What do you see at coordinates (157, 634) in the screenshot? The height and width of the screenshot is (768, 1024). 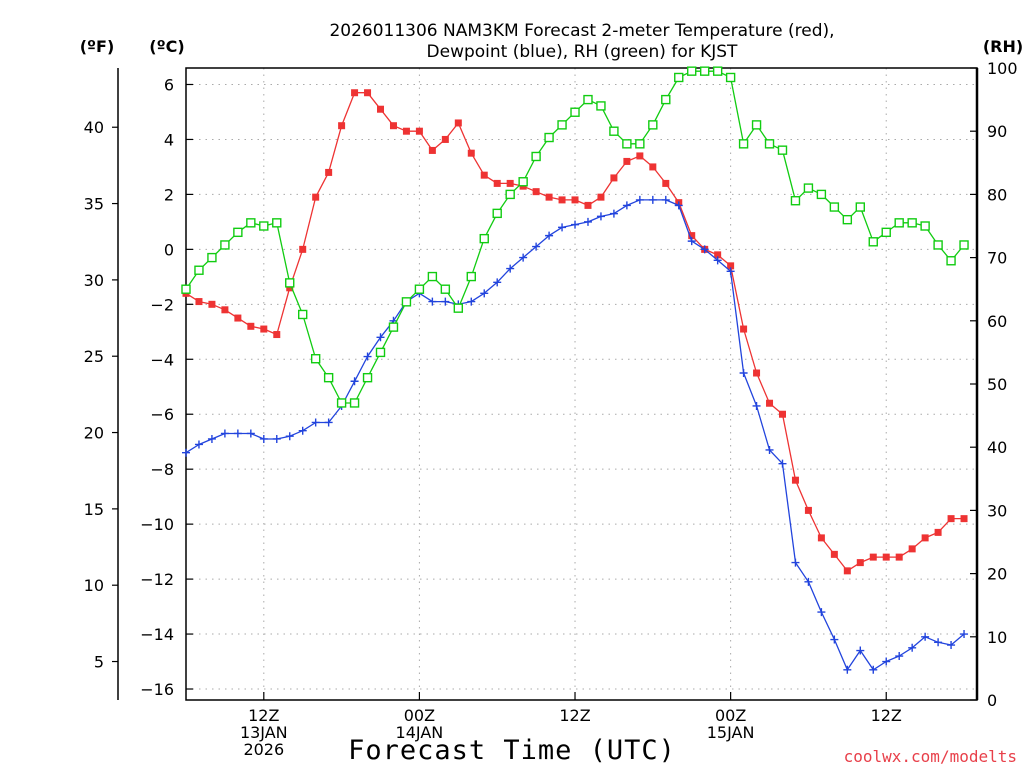 I see `celsius-tick-label: −14` at bounding box center [157, 634].